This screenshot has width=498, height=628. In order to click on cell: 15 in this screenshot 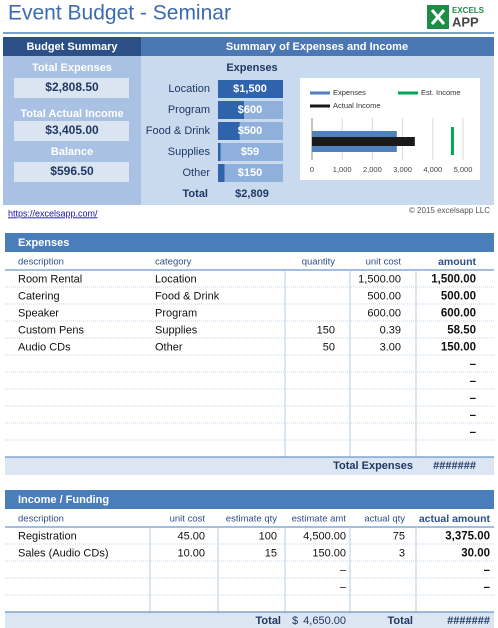, I will do `click(271, 553)`.